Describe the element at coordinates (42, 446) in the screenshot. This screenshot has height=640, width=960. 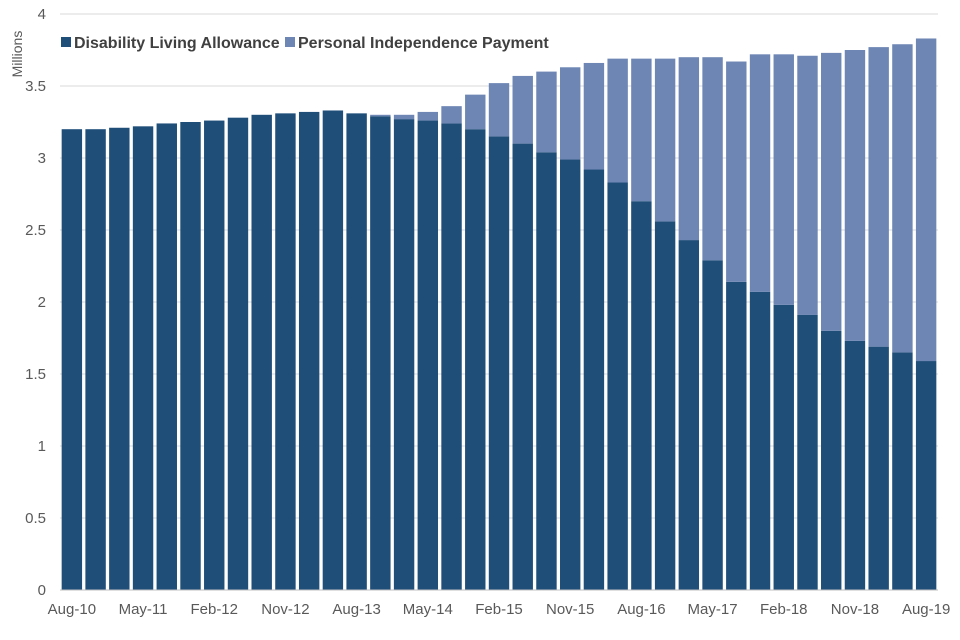
I see `y-tick-label: 1` at that location.